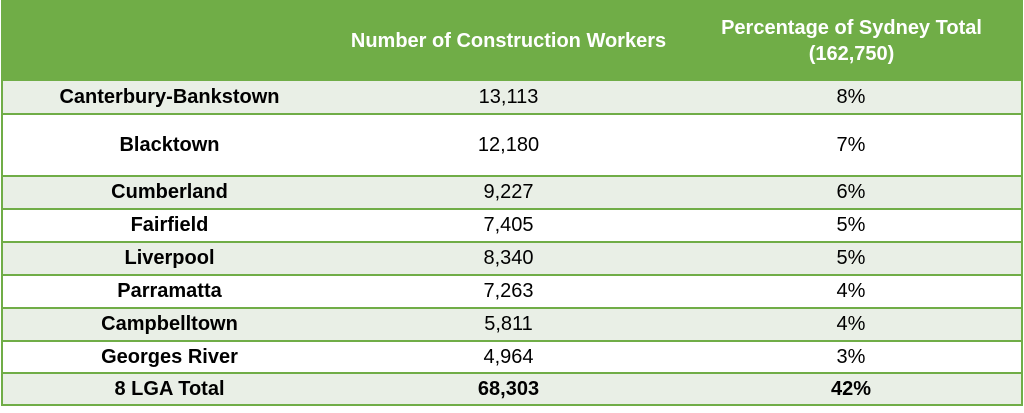 This screenshot has width=1024, height=413. What do you see at coordinates (508, 389) in the screenshot?
I see `total-worker-count: 68,303` at bounding box center [508, 389].